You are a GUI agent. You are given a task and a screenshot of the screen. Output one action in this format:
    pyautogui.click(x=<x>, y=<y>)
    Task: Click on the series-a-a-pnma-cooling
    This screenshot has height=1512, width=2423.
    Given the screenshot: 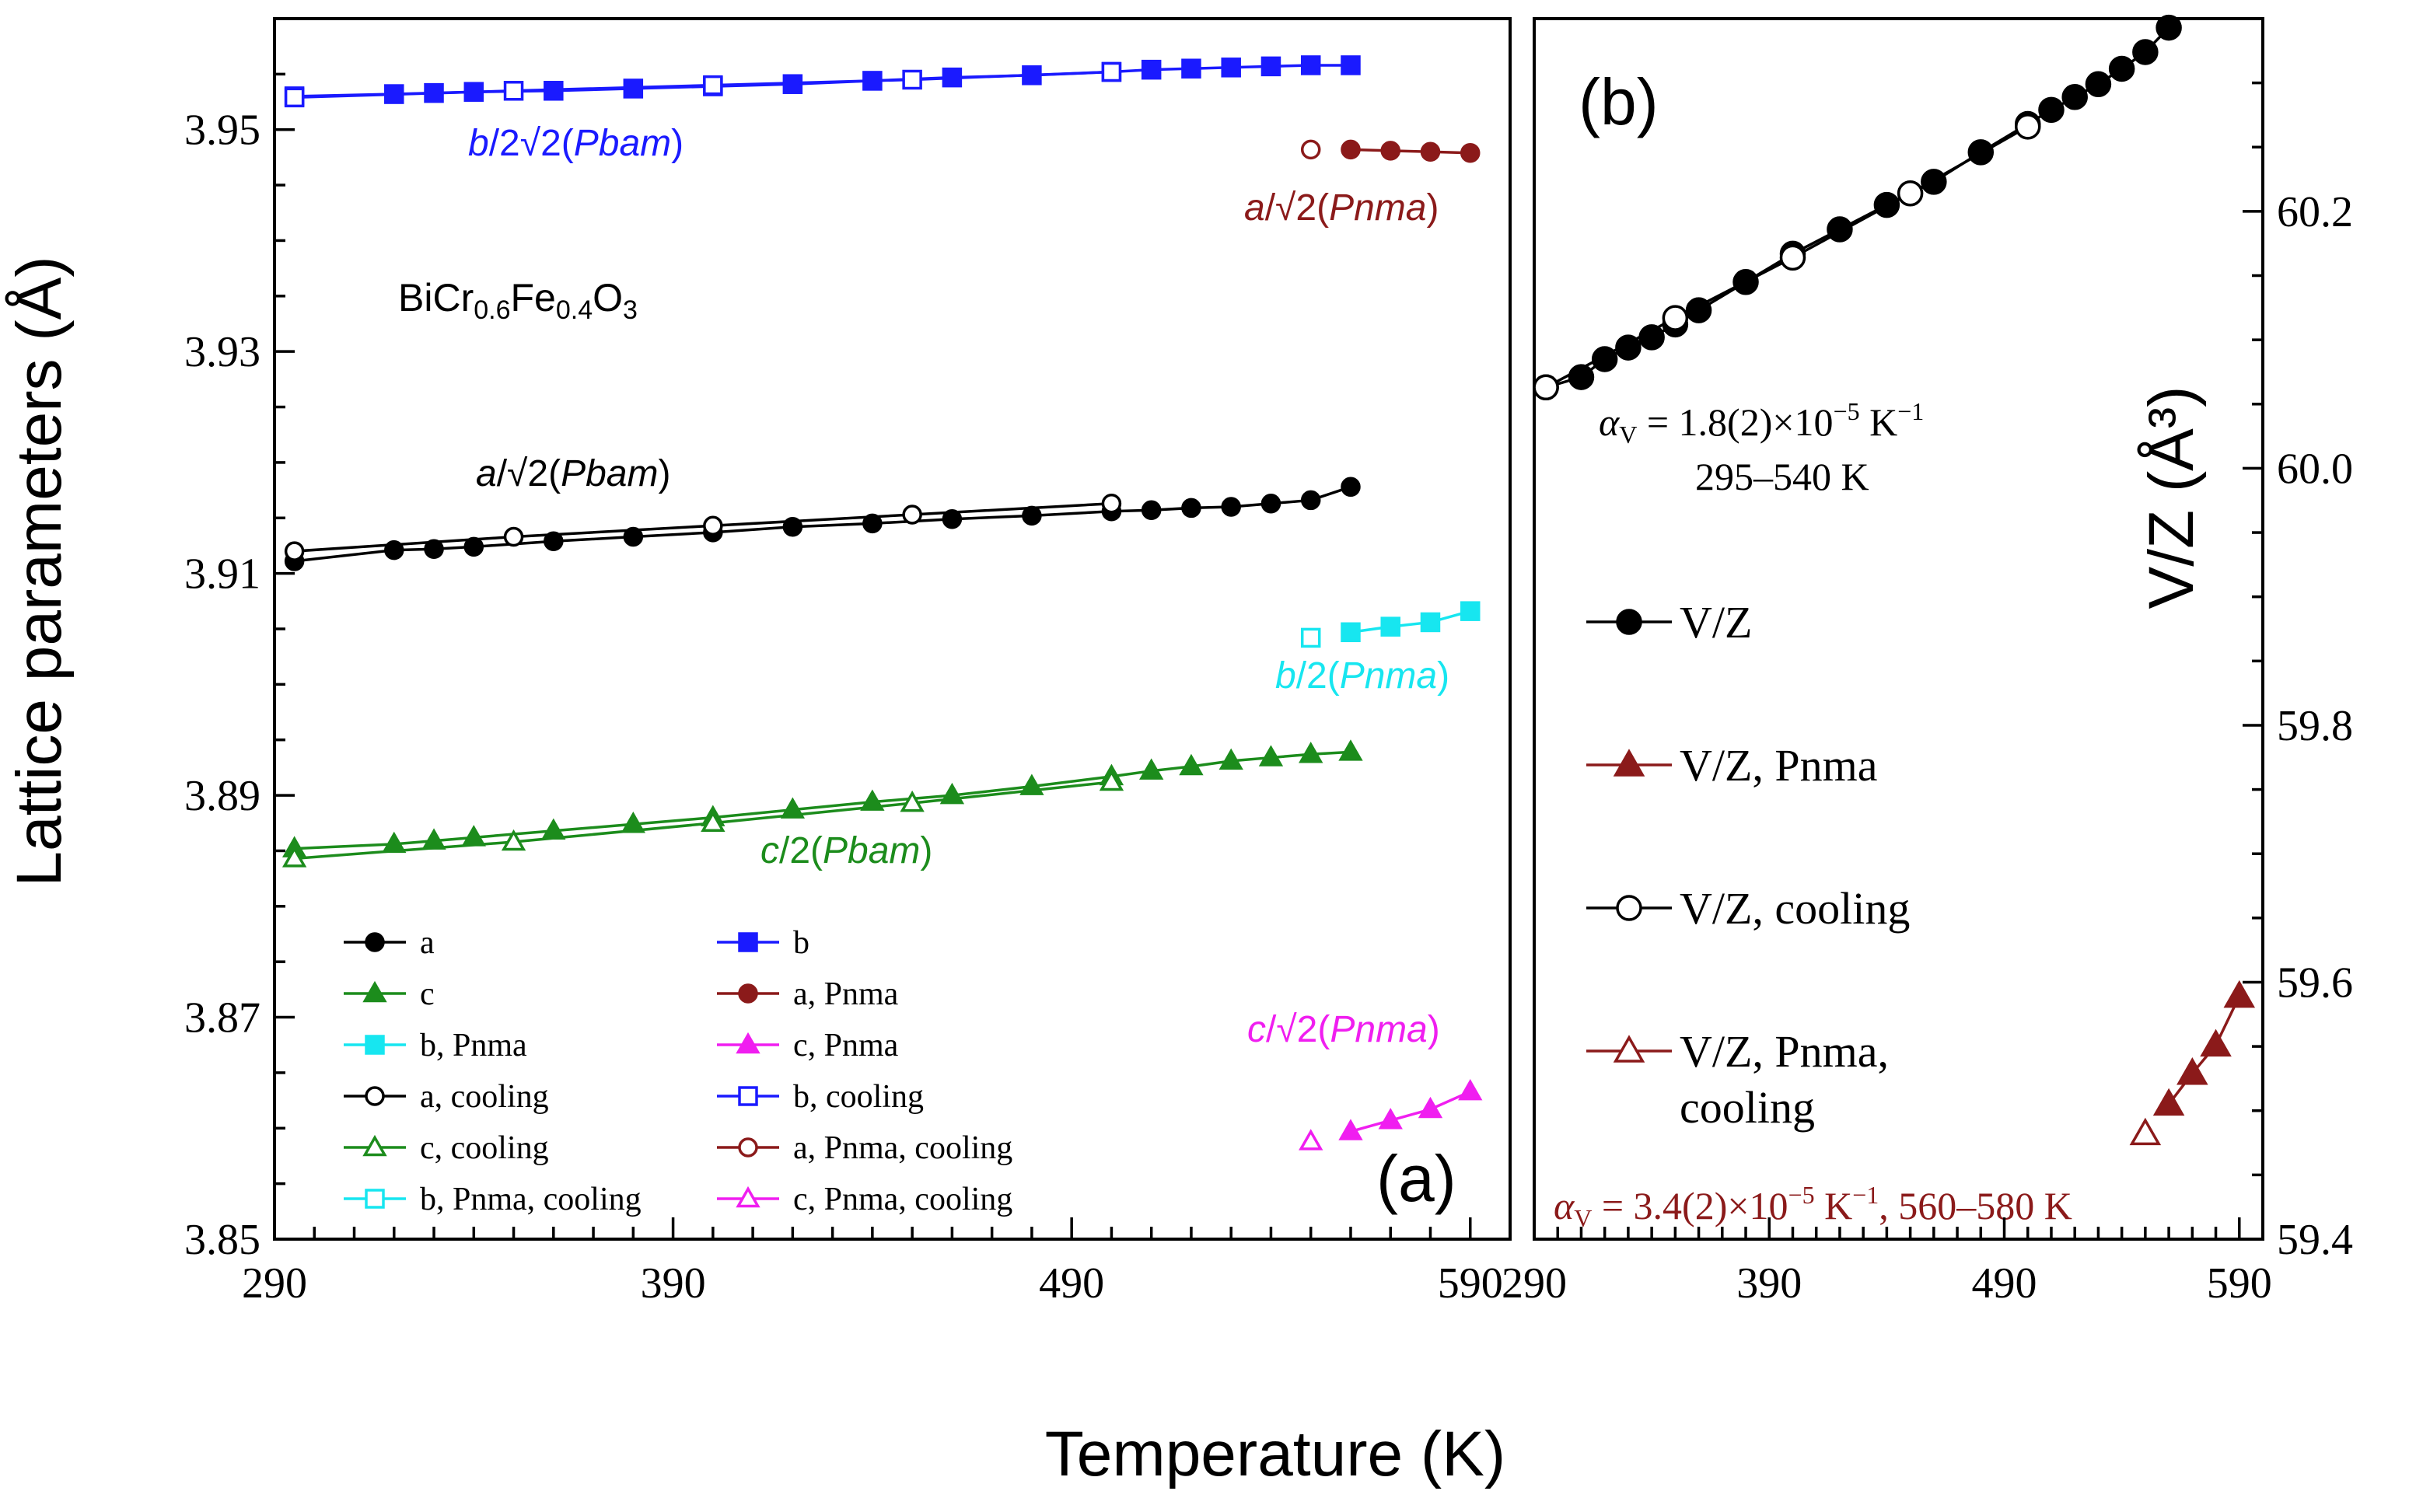 What is the action you would take?
    pyautogui.click(x=1311, y=149)
    